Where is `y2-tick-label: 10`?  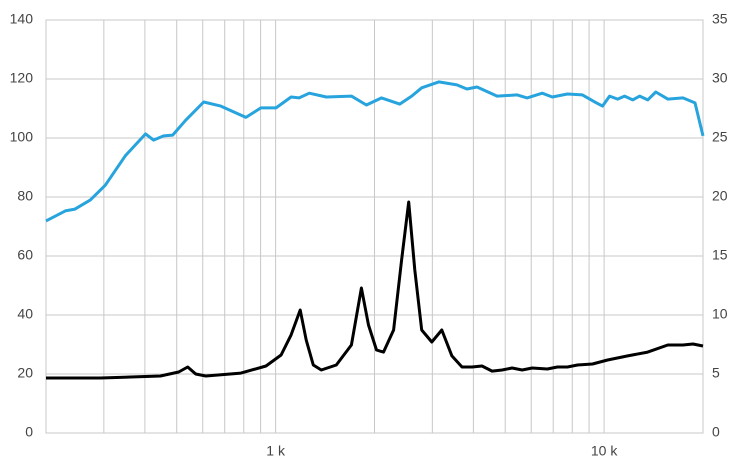 y2-tick-label: 10 is located at coordinates (720, 314).